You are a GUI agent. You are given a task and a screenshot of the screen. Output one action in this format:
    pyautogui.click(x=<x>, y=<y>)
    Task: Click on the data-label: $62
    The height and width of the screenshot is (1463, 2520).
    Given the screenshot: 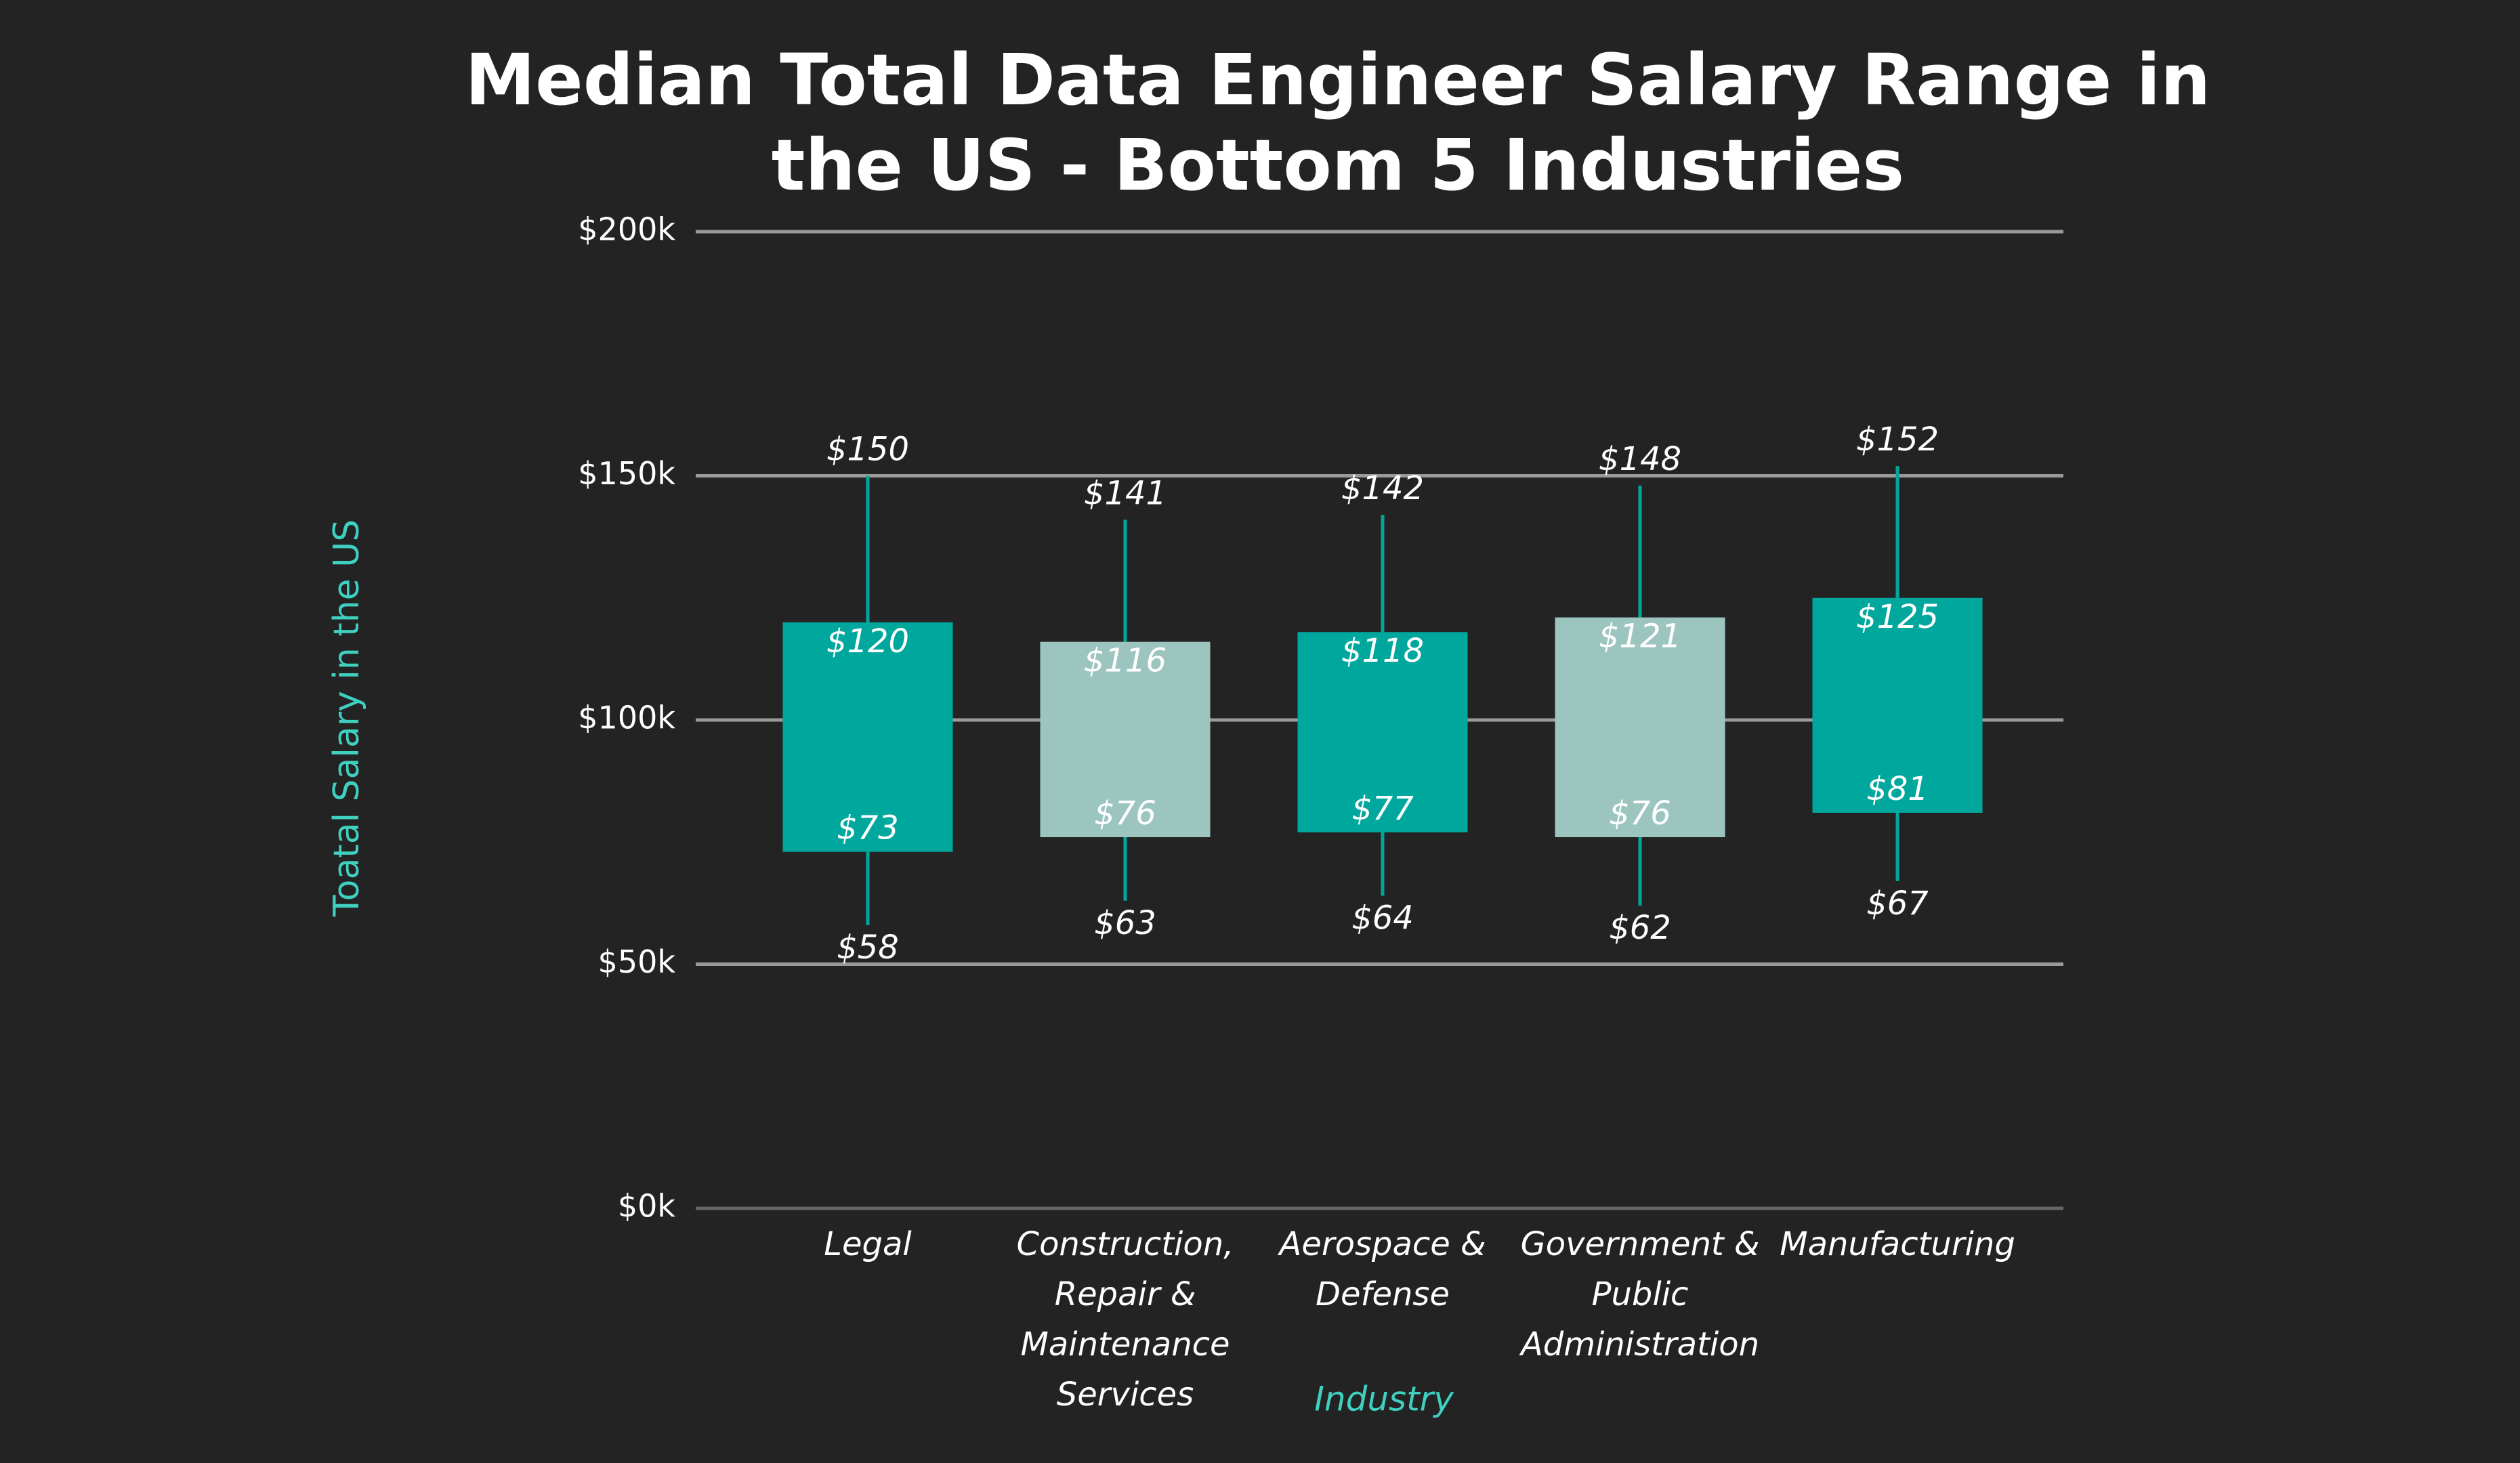 What is the action you would take?
    pyautogui.click(x=1640, y=928)
    